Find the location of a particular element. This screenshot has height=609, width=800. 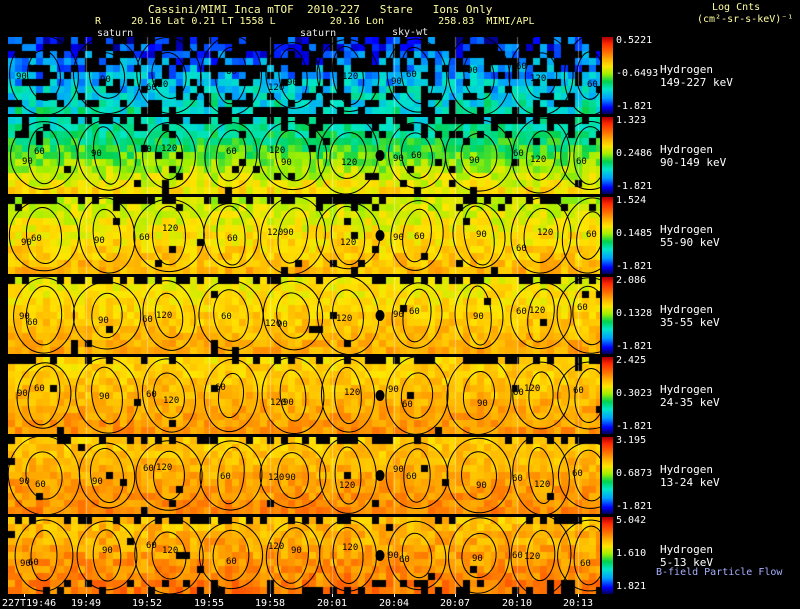

x-tick-label: 20:13 is located at coordinates (578, 603).